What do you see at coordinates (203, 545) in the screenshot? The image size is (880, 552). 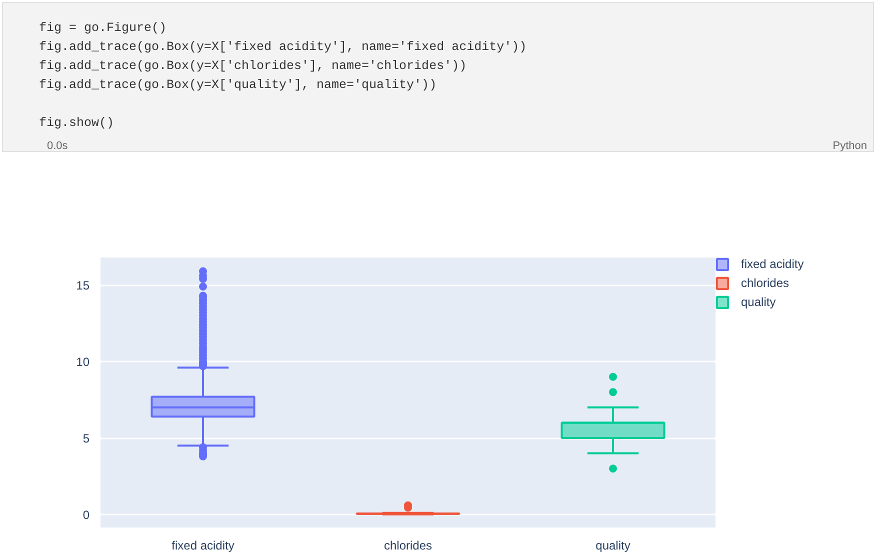 I see `x-tick-label: fixed acidity` at bounding box center [203, 545].